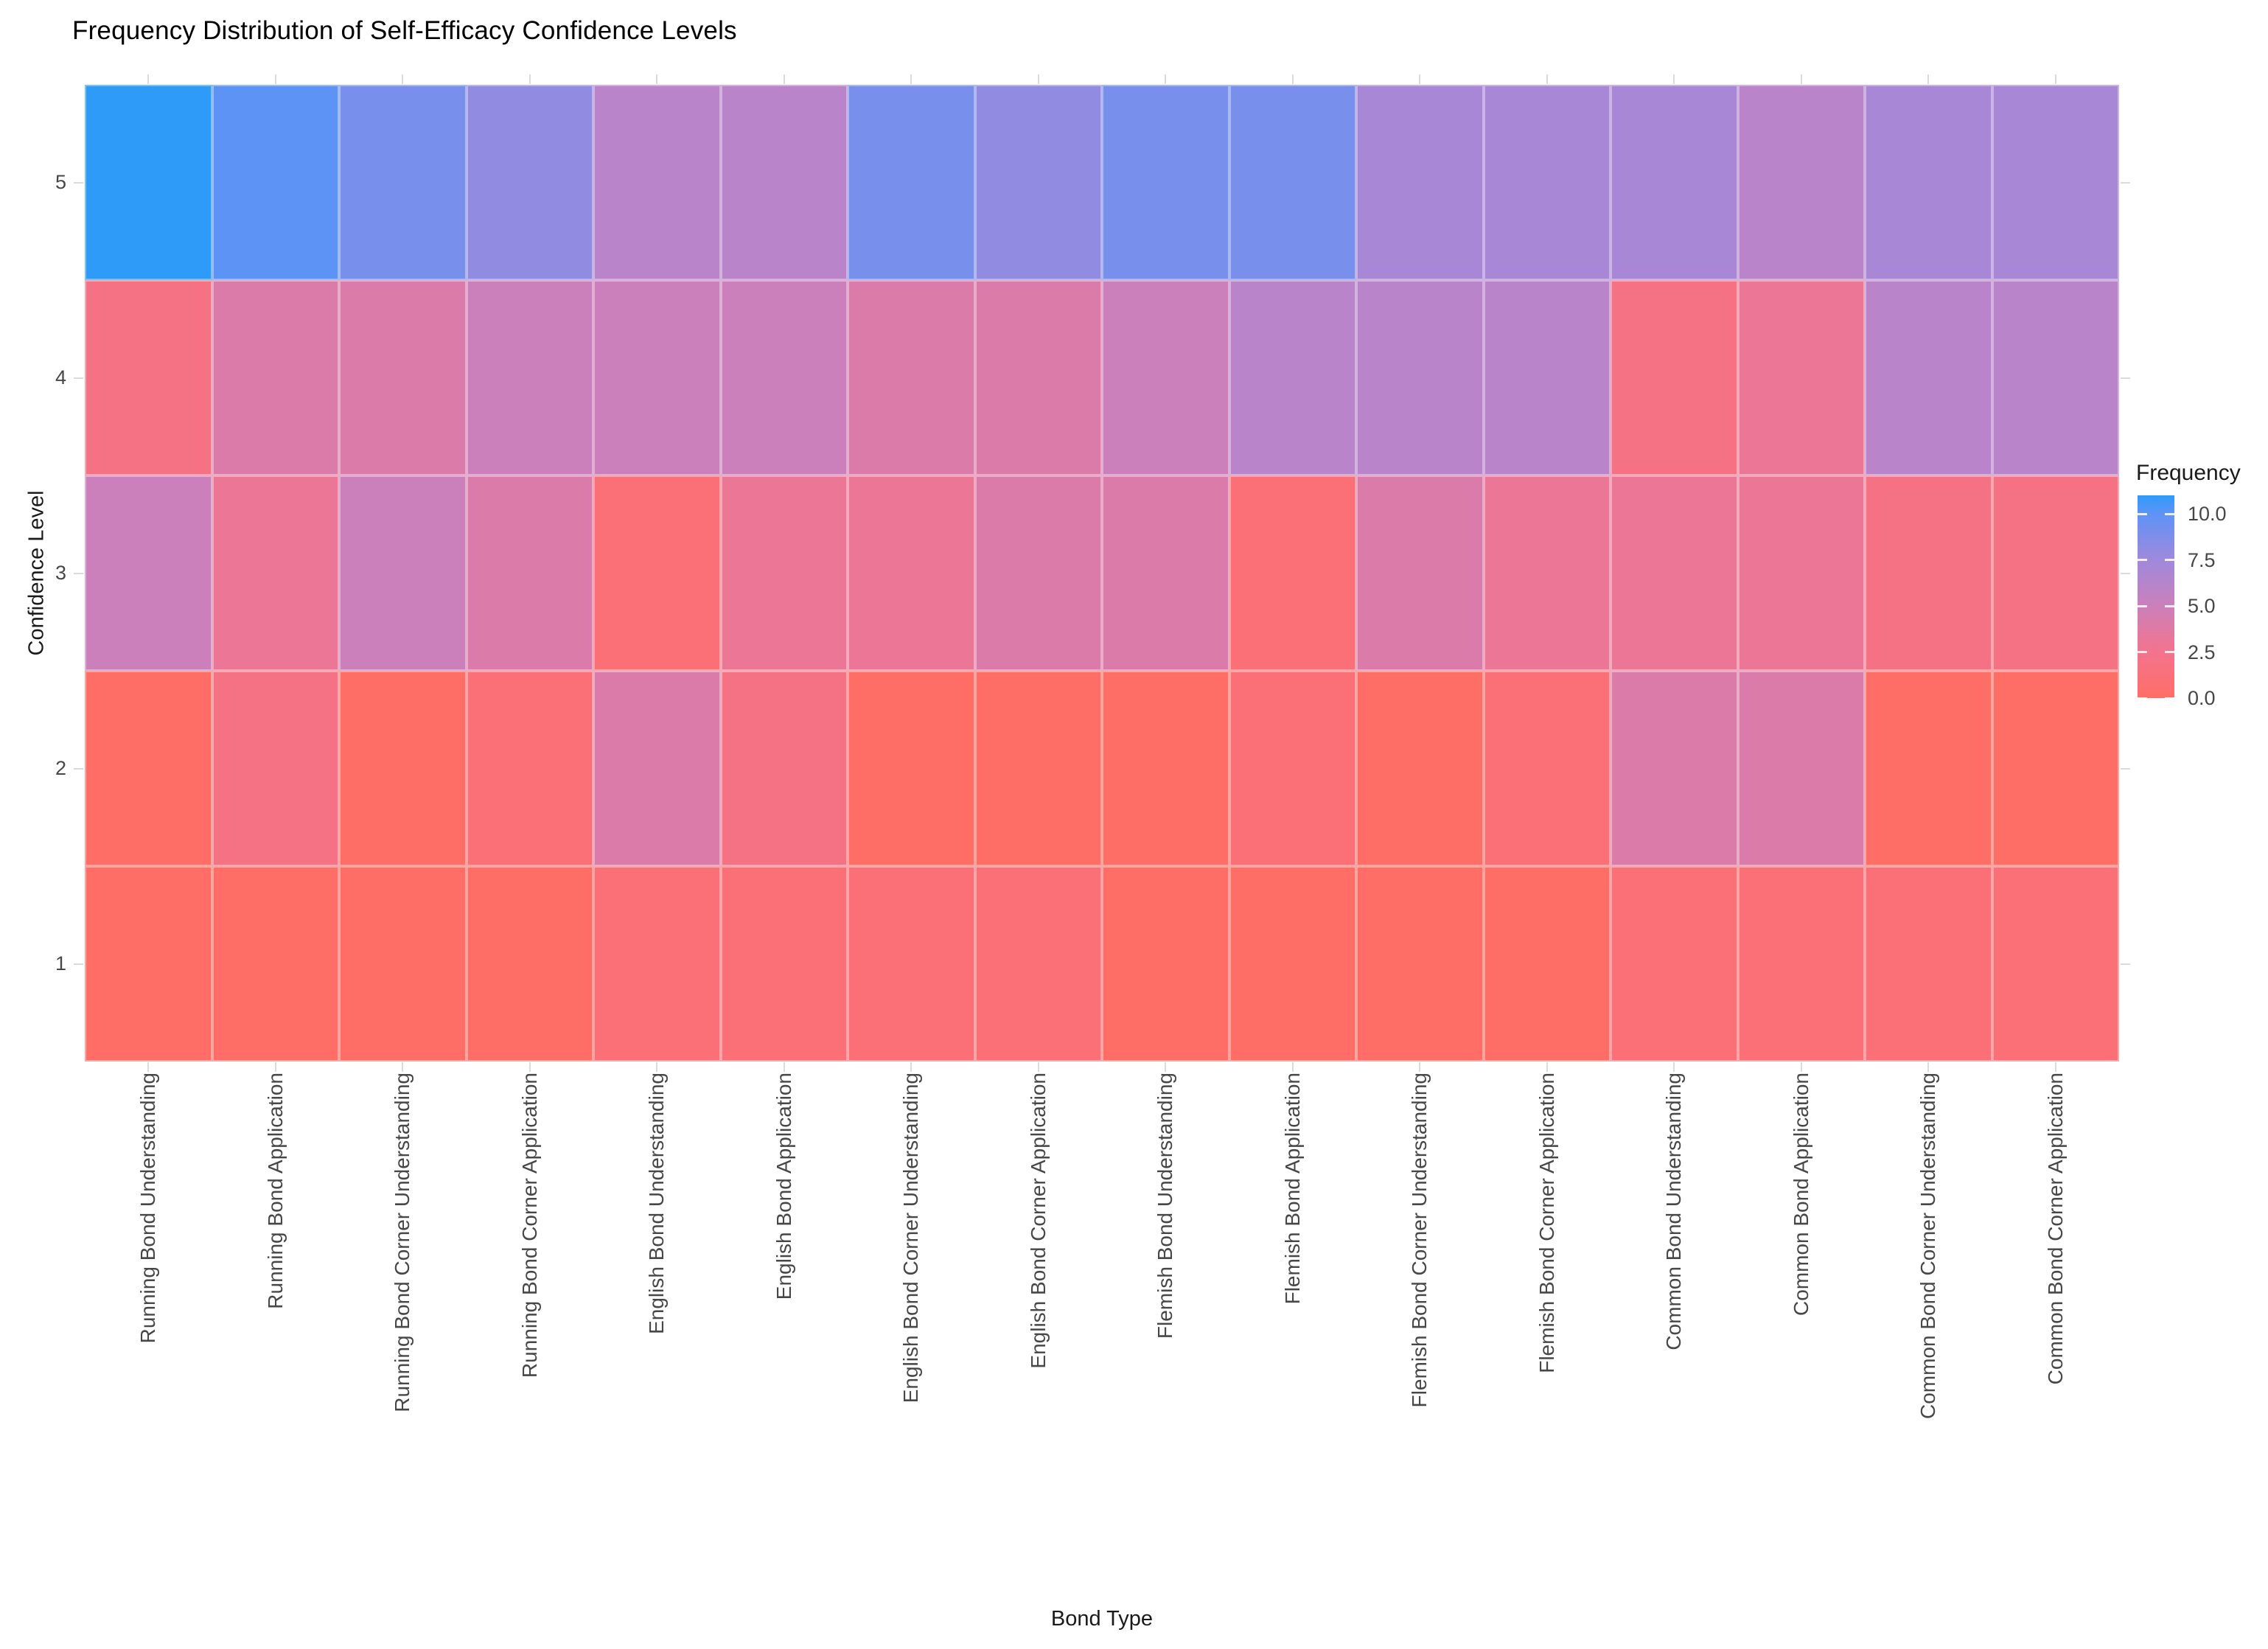 The image size is (2268, 1649). What do you see at coordinates (783, 1186) in the screenshot?
I see `x-tick-label-text: English Bond Application` at bounding box center [783, 1186].